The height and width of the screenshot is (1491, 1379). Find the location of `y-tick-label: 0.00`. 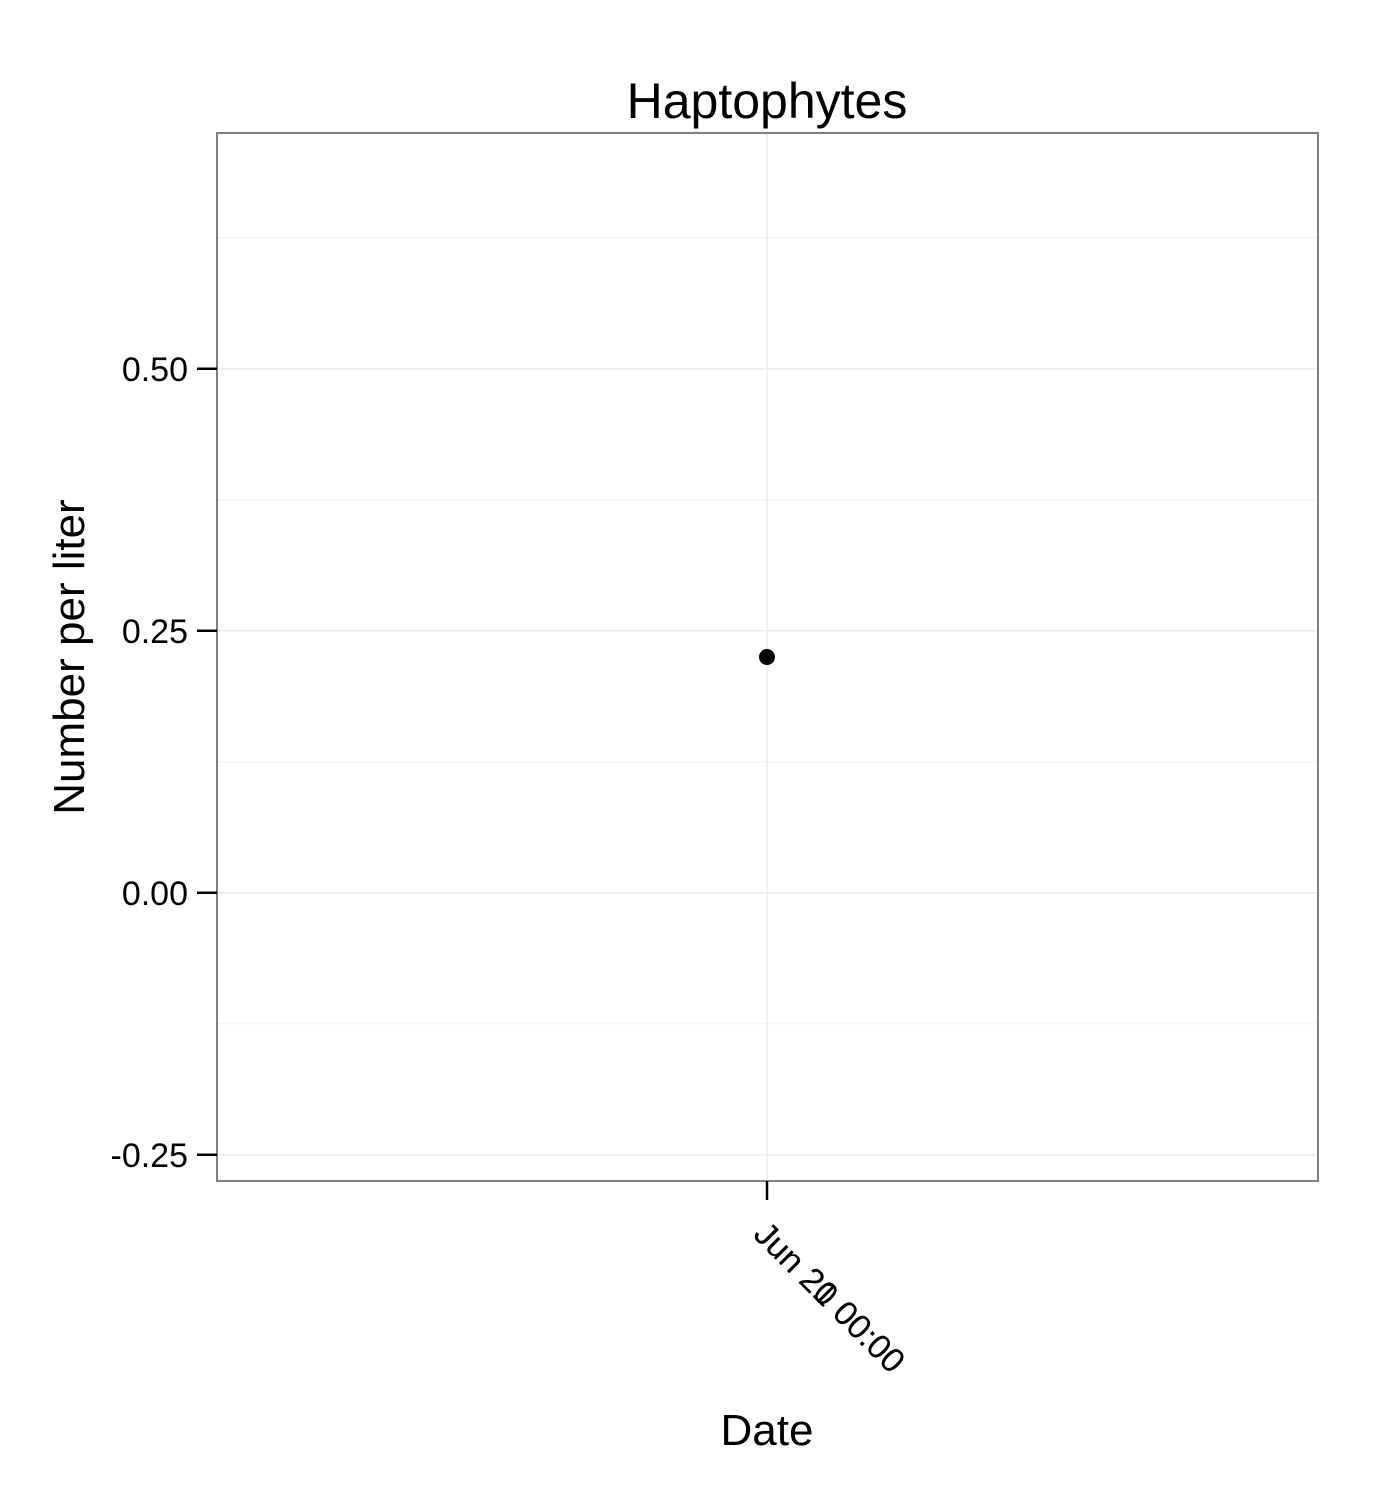

y-tick-label: 0.00 is located at coordinates (155, 894).